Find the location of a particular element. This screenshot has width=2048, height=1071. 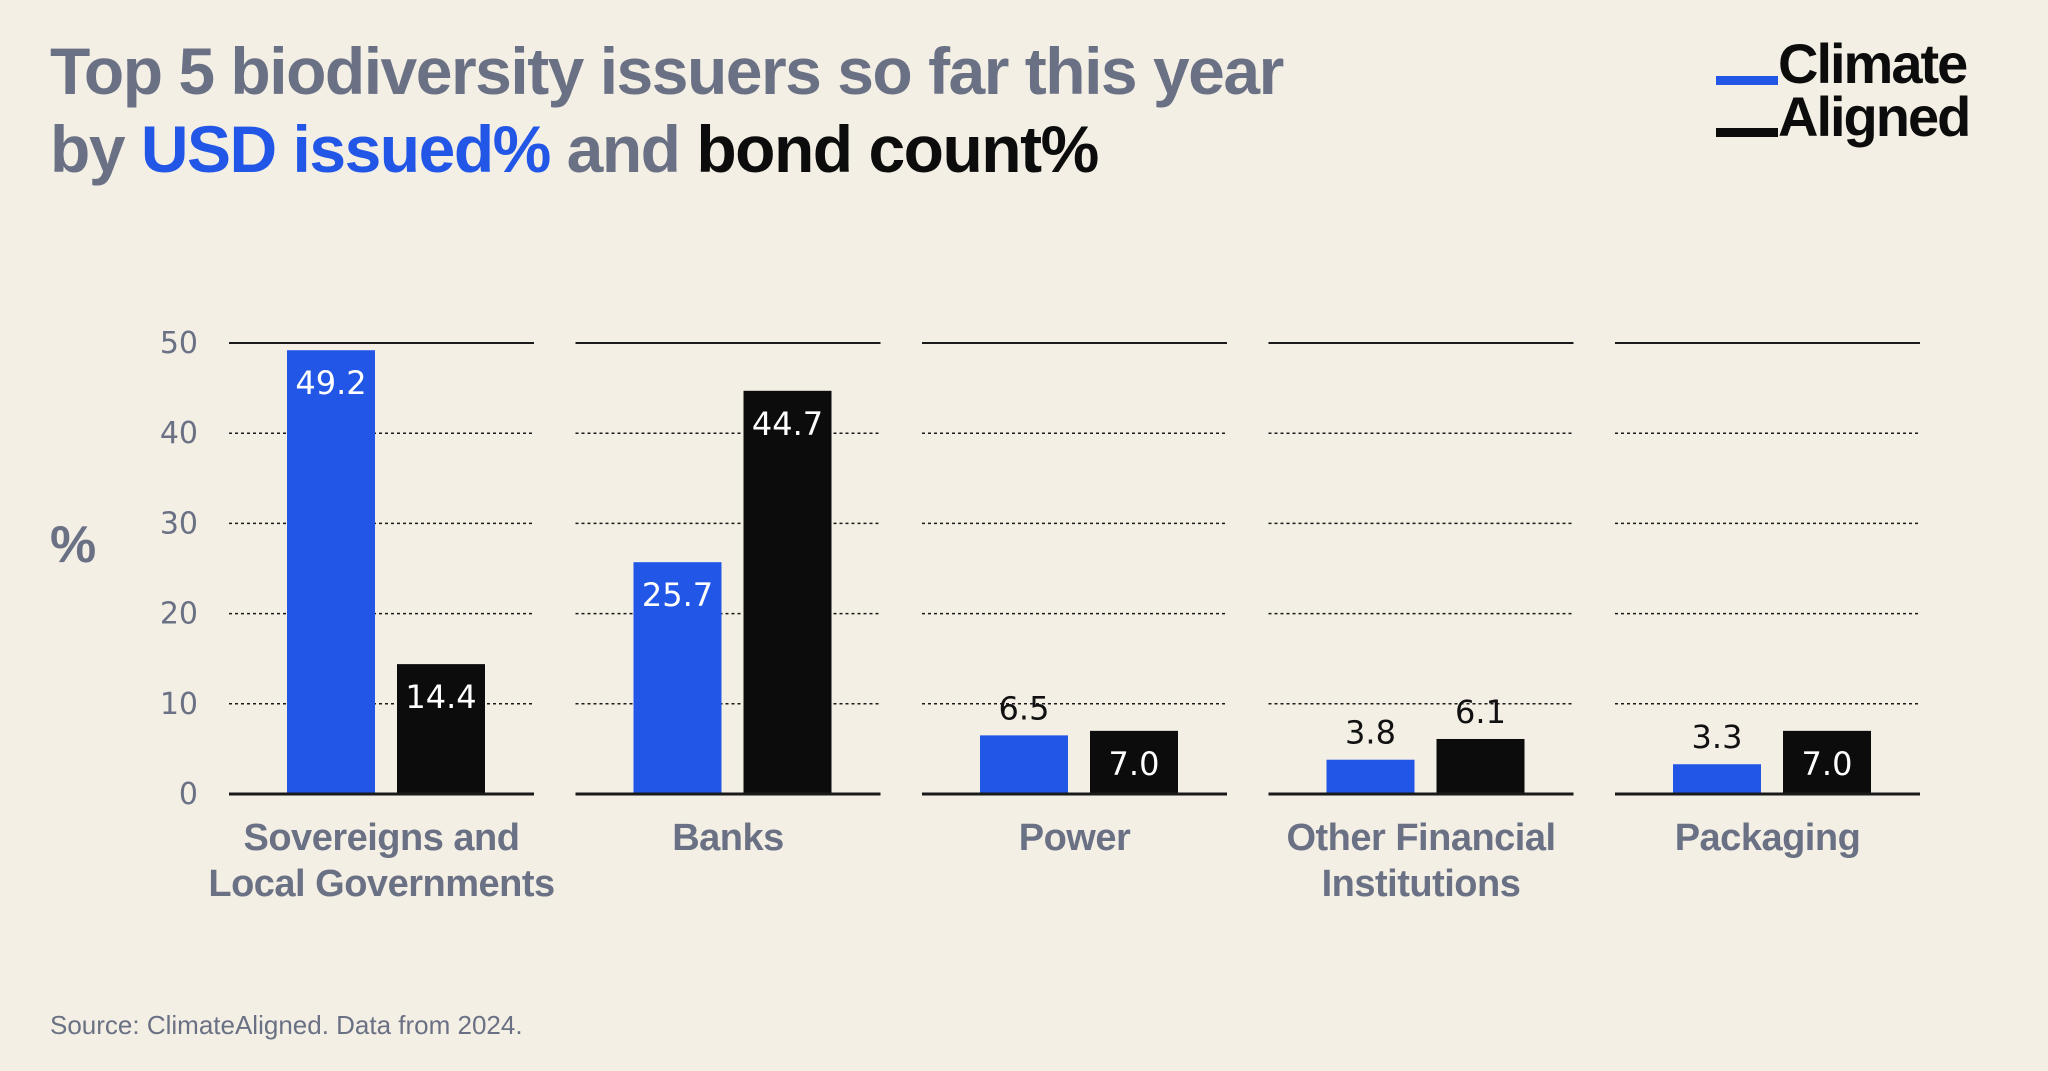

logo-blue-bar is located at coordinates (1747, 80).